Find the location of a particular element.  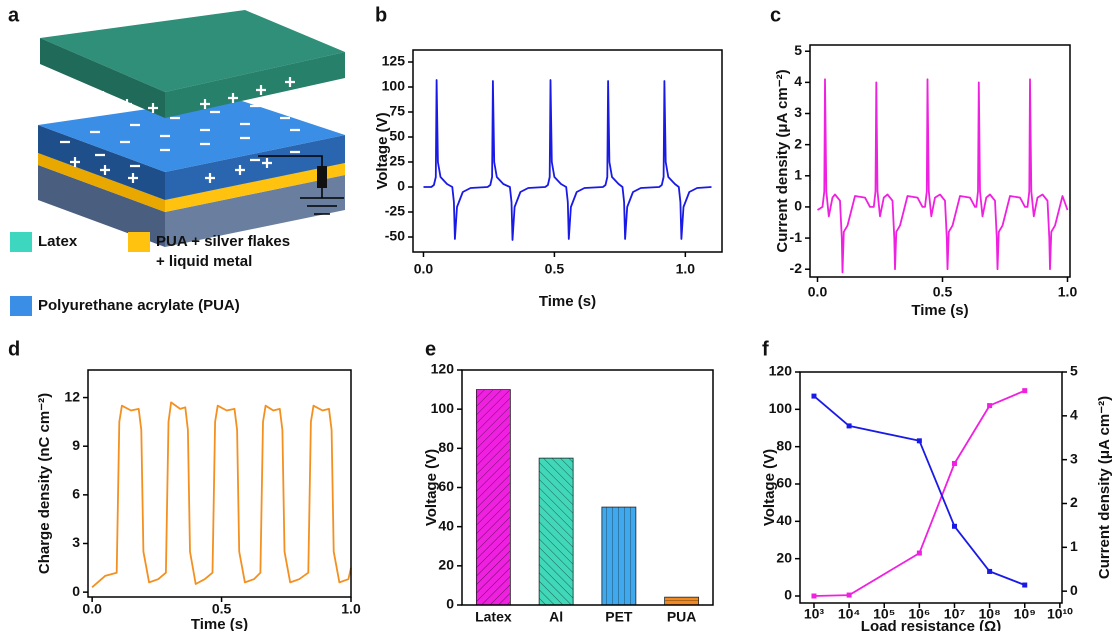

y-tick-label: 75 is located at coordinates (397, 111).